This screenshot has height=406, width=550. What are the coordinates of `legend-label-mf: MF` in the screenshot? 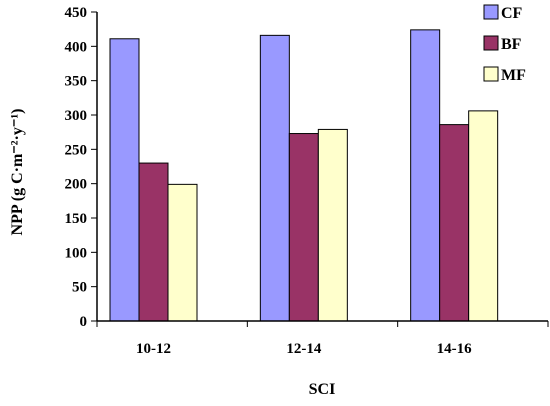 It's located at (513, 75).